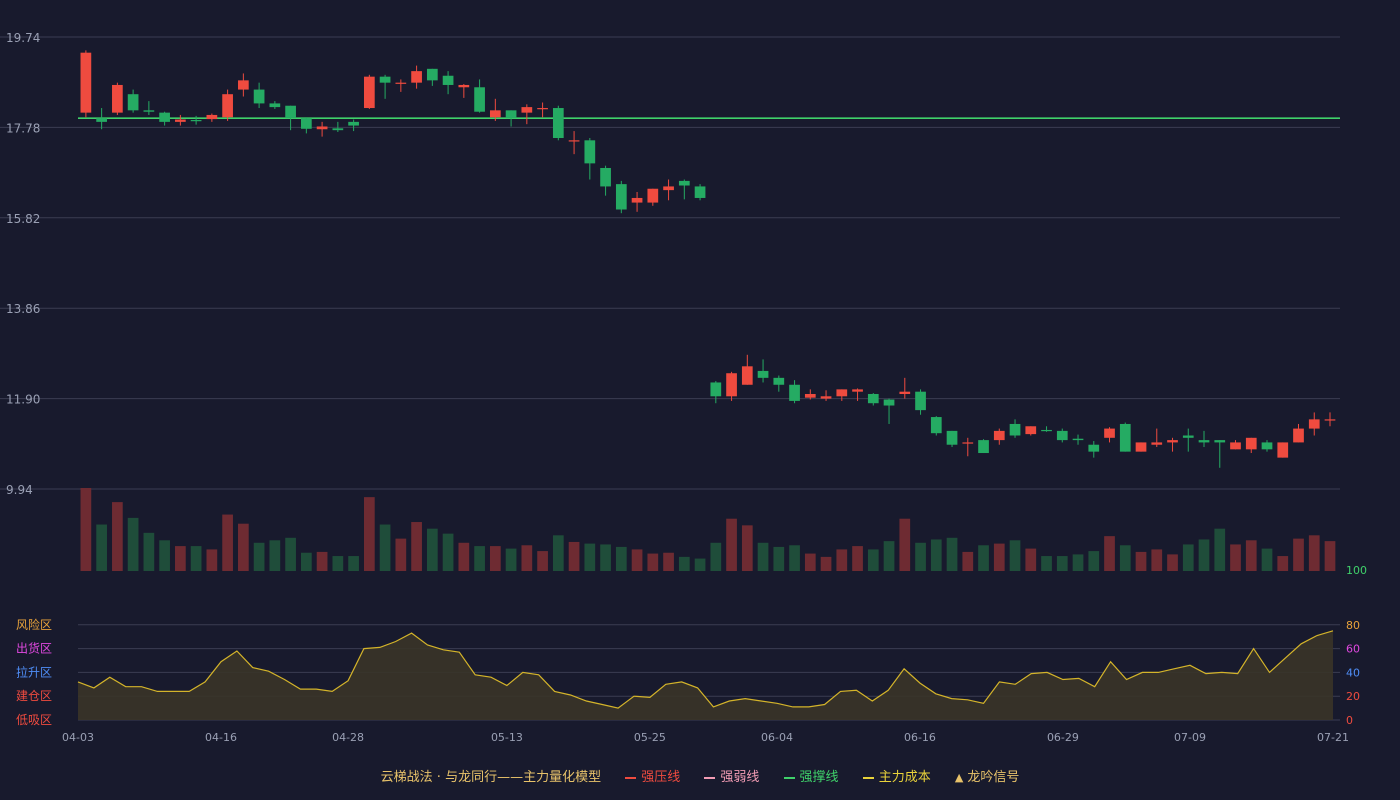 The width and height of the screenshot is (1400, 800). Describe the element at coordinates (993, 777) in the screenshot. I see `legend-label-signal: 龙吟信号` at that location.